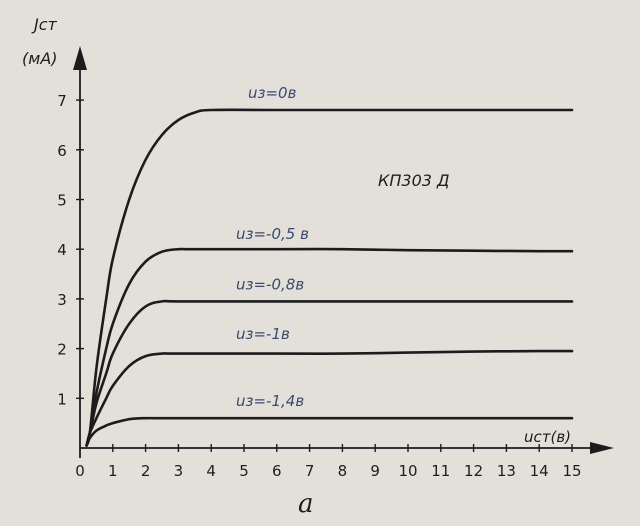 The width and height of the screenshot is (640, 526). What do you see at coordinates (211, 471) in the screenshot?
I see `x-tick-label: 4` at bounding box center [211, 471].